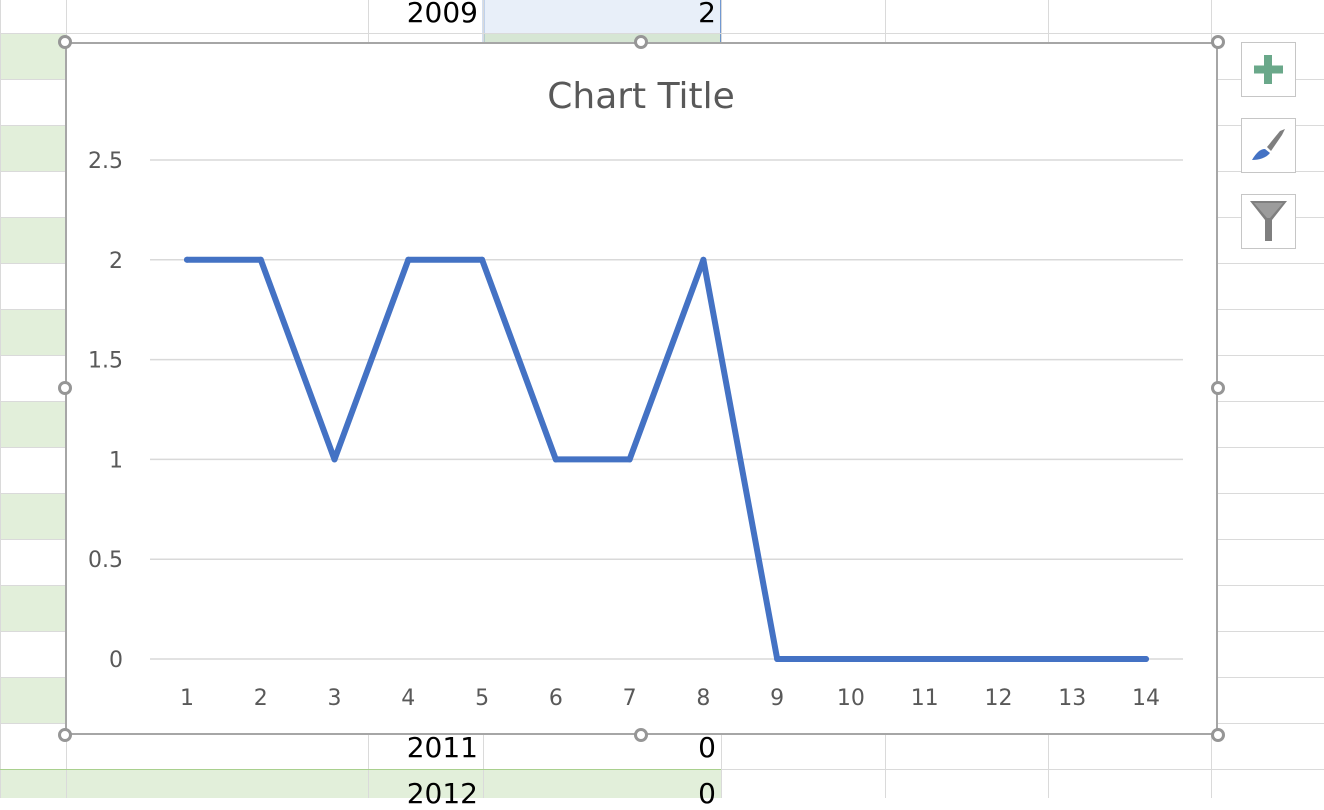 The width and height of the screenshot is (1324, 810). What do you see at coordinates (442, 14) in the screenshot?
I see `cell-year-2009: 2009` at bounding box center [442, 14].